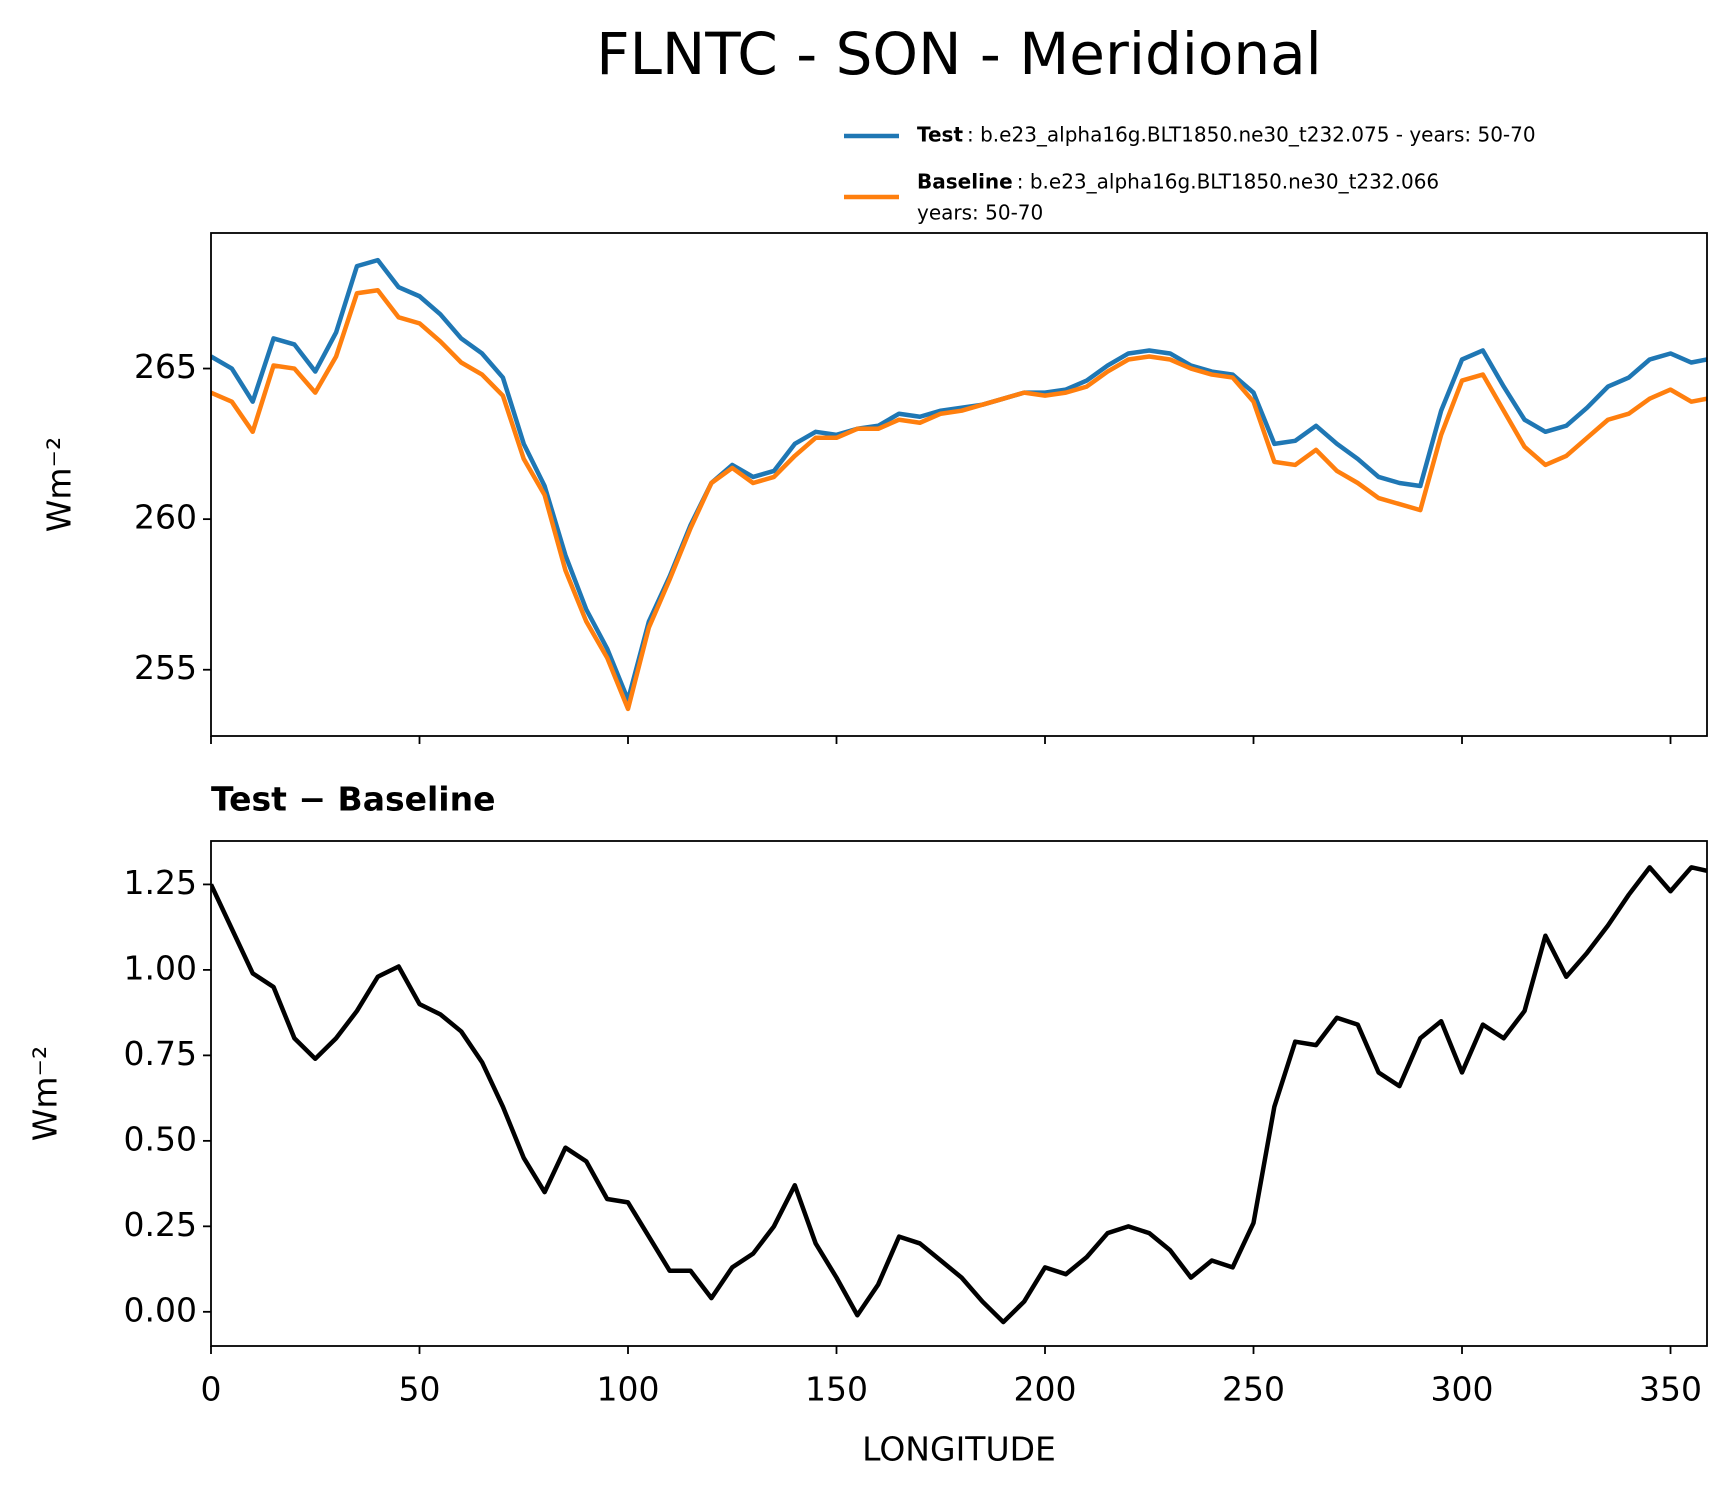  I want to click on y-tick-label: 0.50, so click(160, 1138).